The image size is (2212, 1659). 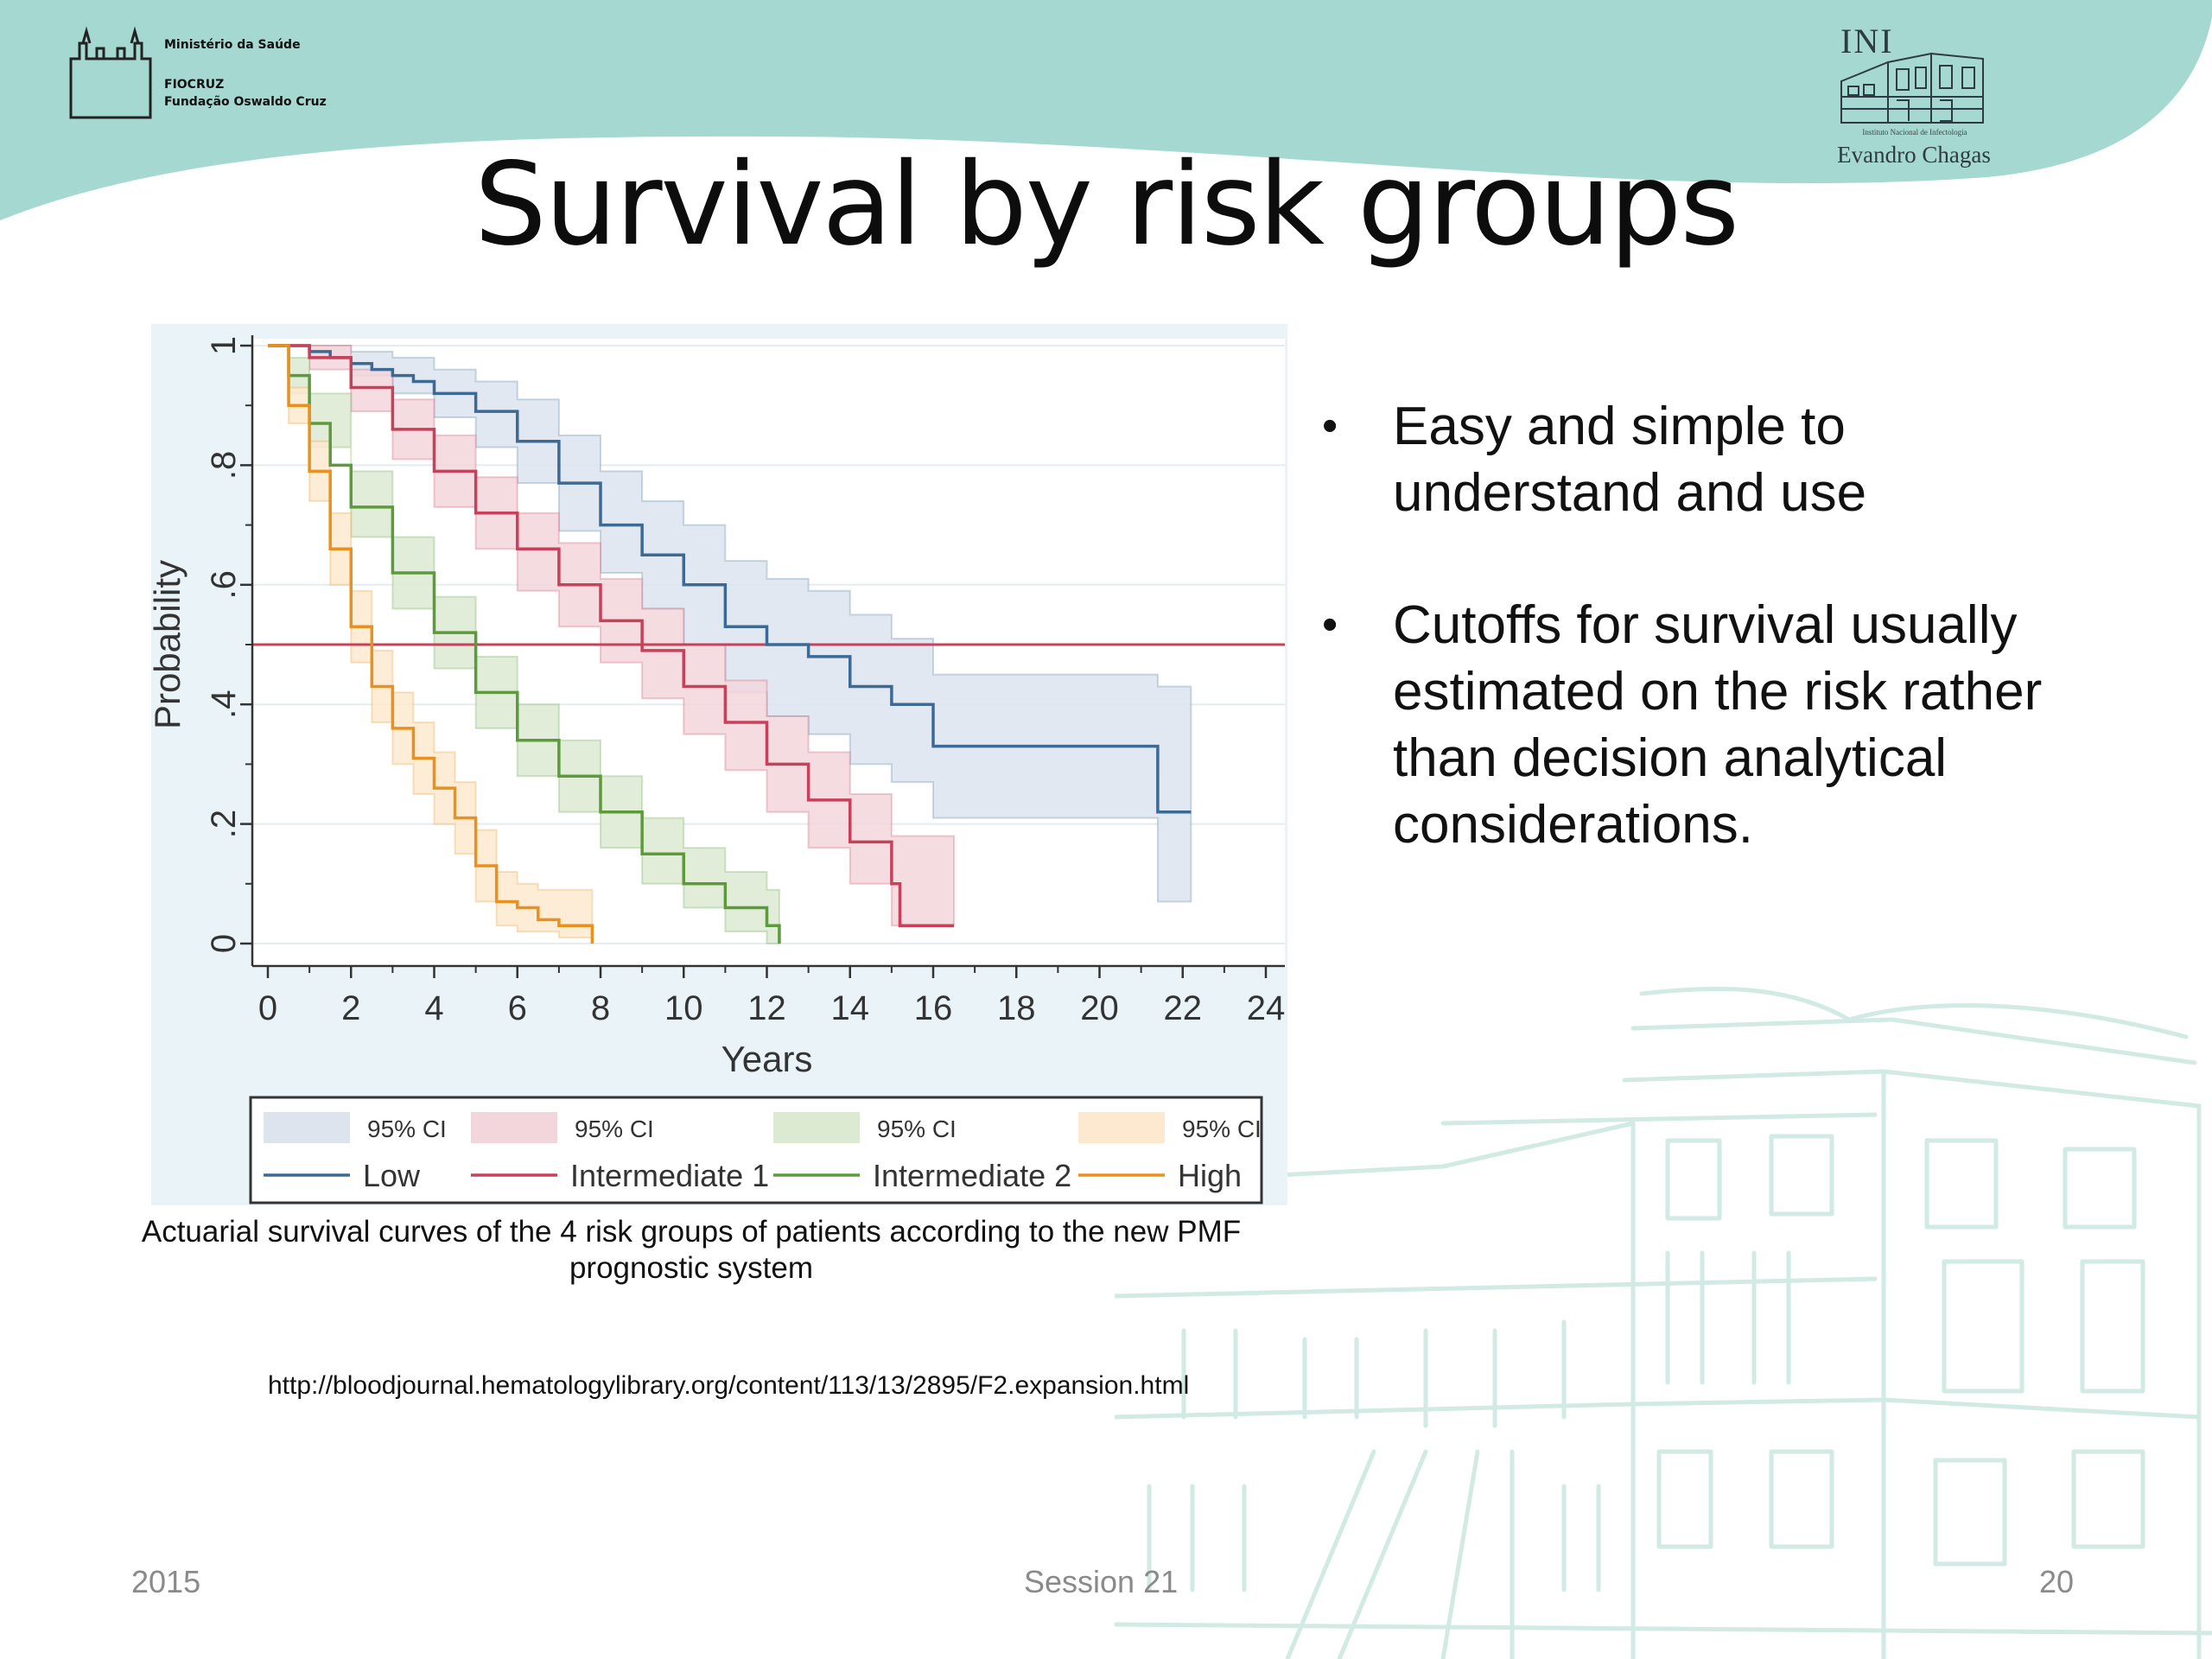 I want to click on x-tick-label: 22, so click(x=1183, y=1008).